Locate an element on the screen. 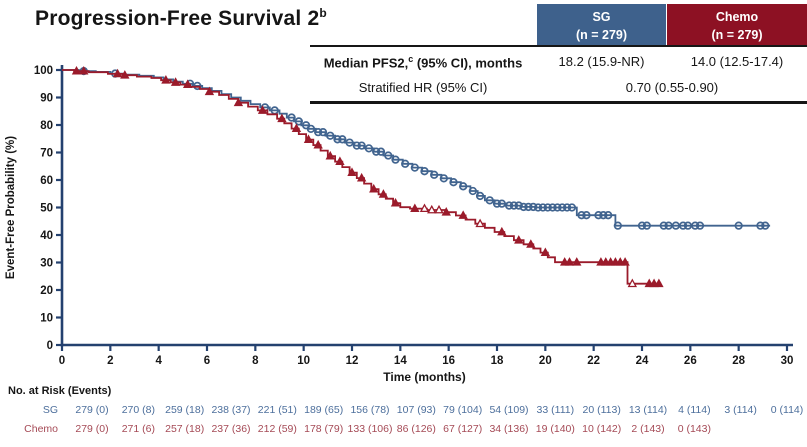 The image size is (807, 447). y-tick-label: 40 is located at coordinates (46, 236).